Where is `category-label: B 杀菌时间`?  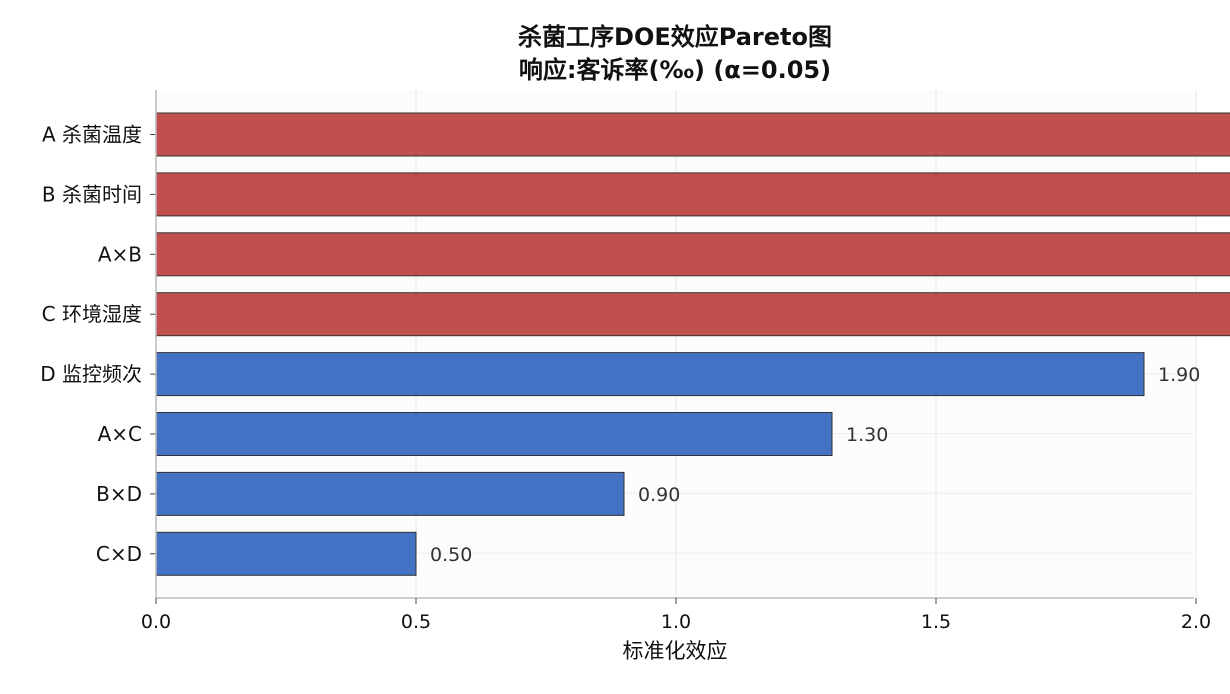 category-label: B 杀菌时间 is located at coordinates (92, 194).